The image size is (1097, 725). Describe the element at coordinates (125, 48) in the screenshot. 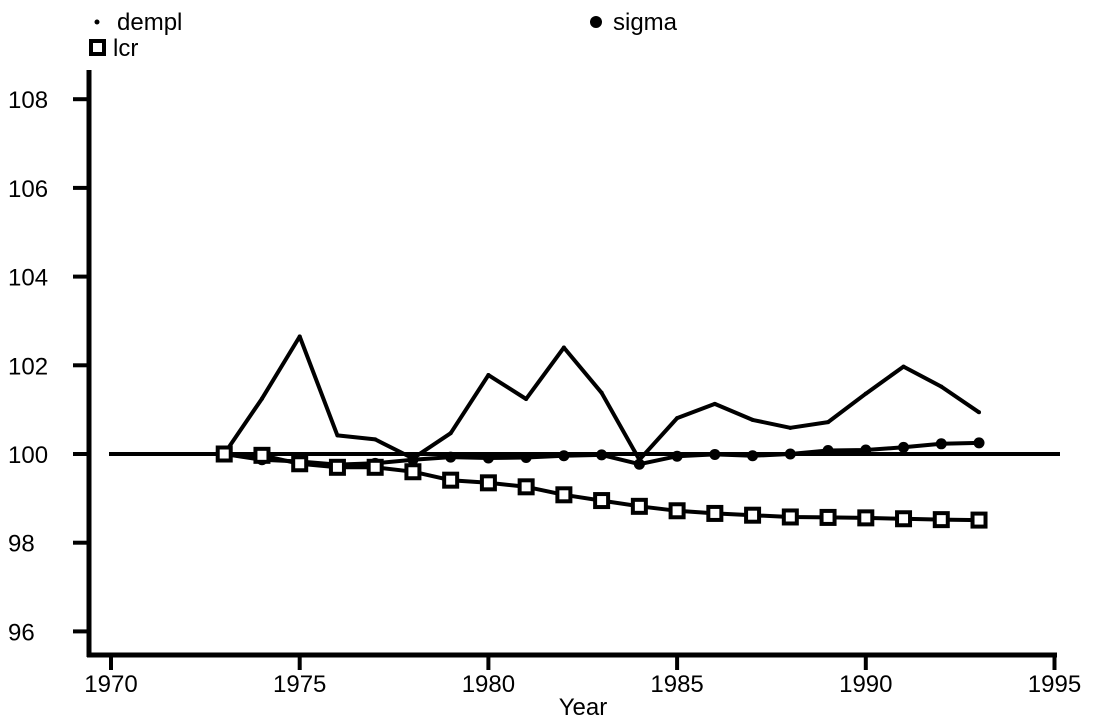

I see `legend-lcr-label: lcr` at that location.